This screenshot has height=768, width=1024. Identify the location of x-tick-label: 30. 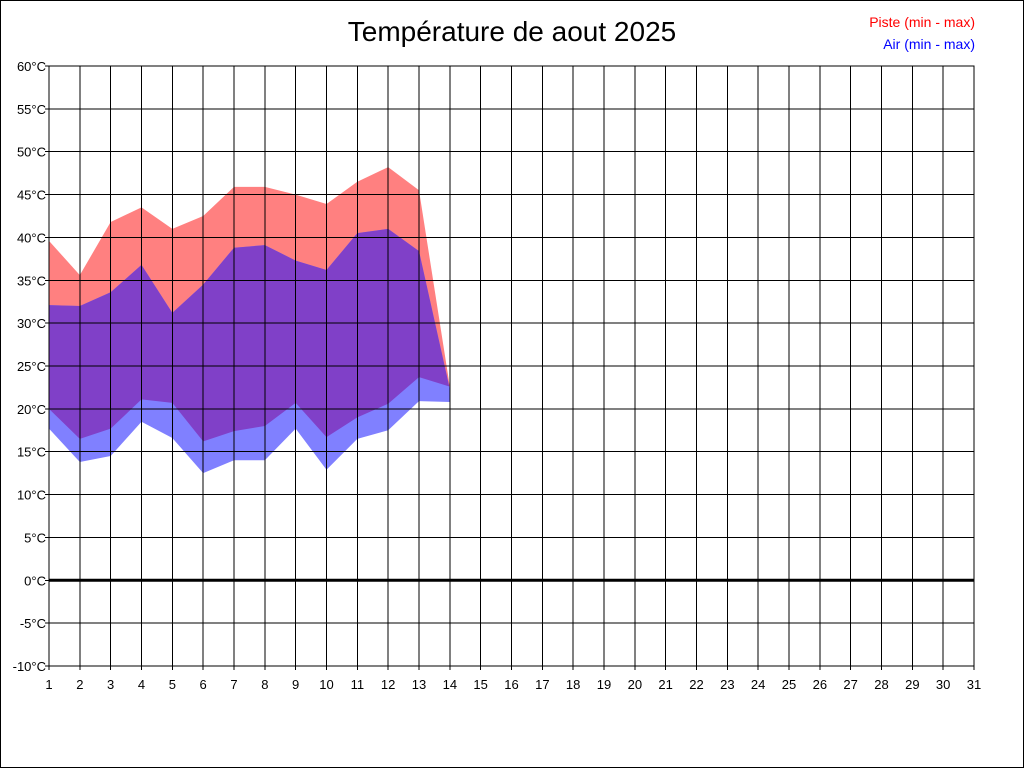
(943, 684).